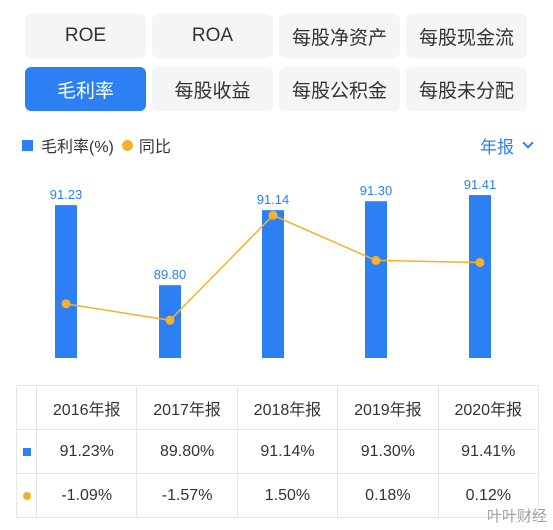 This screenshot has width=553, height=530. What do you see at coordinates (273, 199) in the screenshot?
I see `bar-data-label: 91.14` at bounding box center [273, 199].